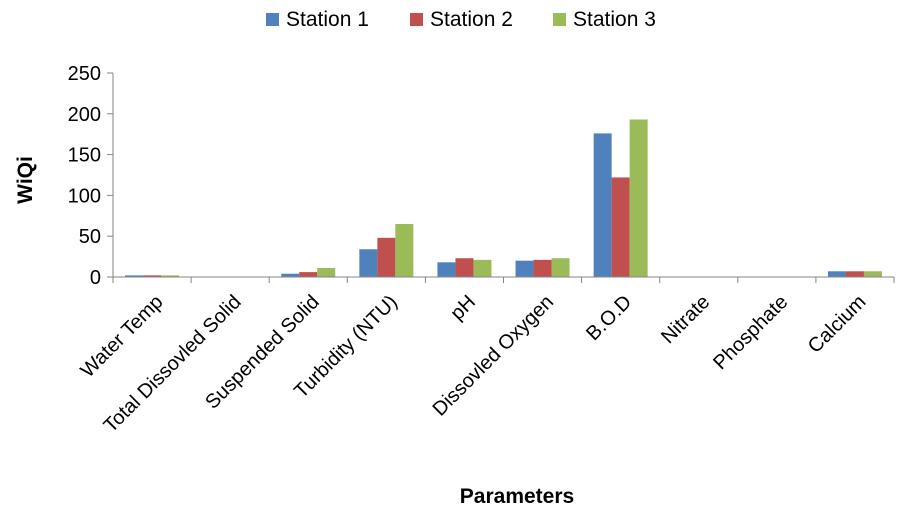 The height and width of the screenshot is (514, 916). I want to click on x-tick-label: Phosphate, so click(750, 332).